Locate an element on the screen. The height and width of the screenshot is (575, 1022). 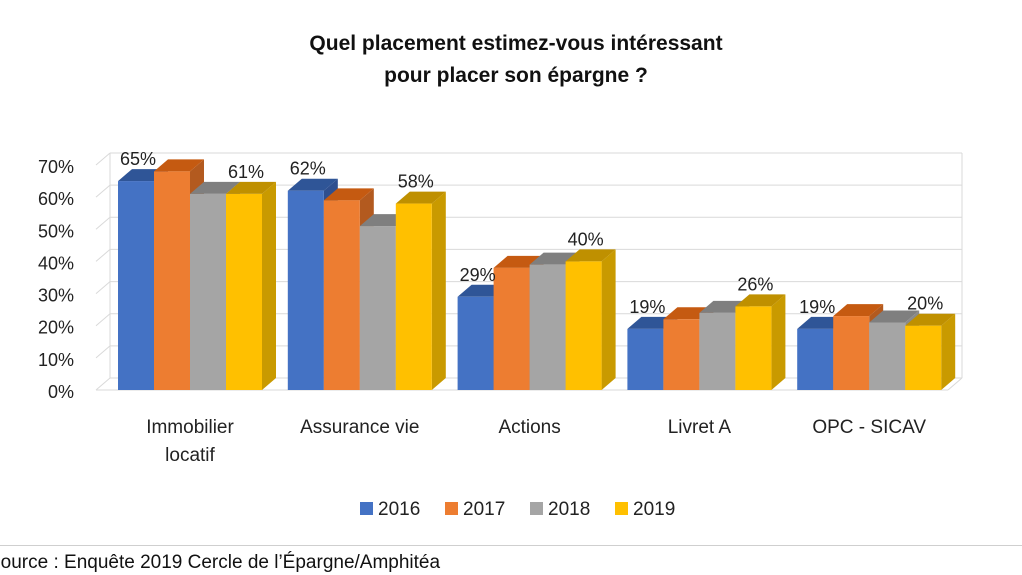
data-label: 40% is located at coordinates (586, 239).